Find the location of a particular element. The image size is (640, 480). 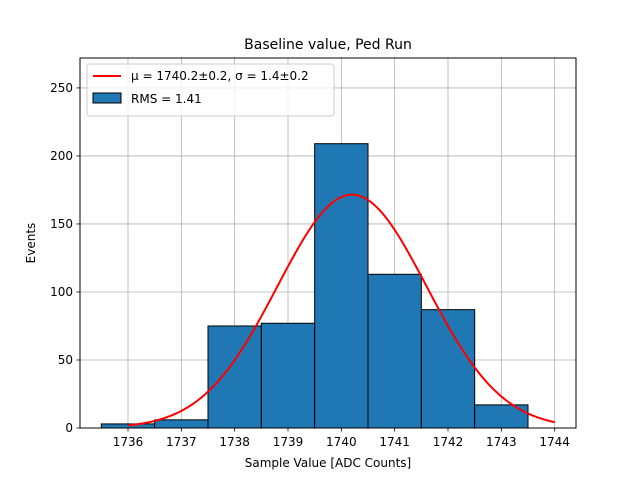

y-tick-label: 0 is located at coordinates (69, 428).